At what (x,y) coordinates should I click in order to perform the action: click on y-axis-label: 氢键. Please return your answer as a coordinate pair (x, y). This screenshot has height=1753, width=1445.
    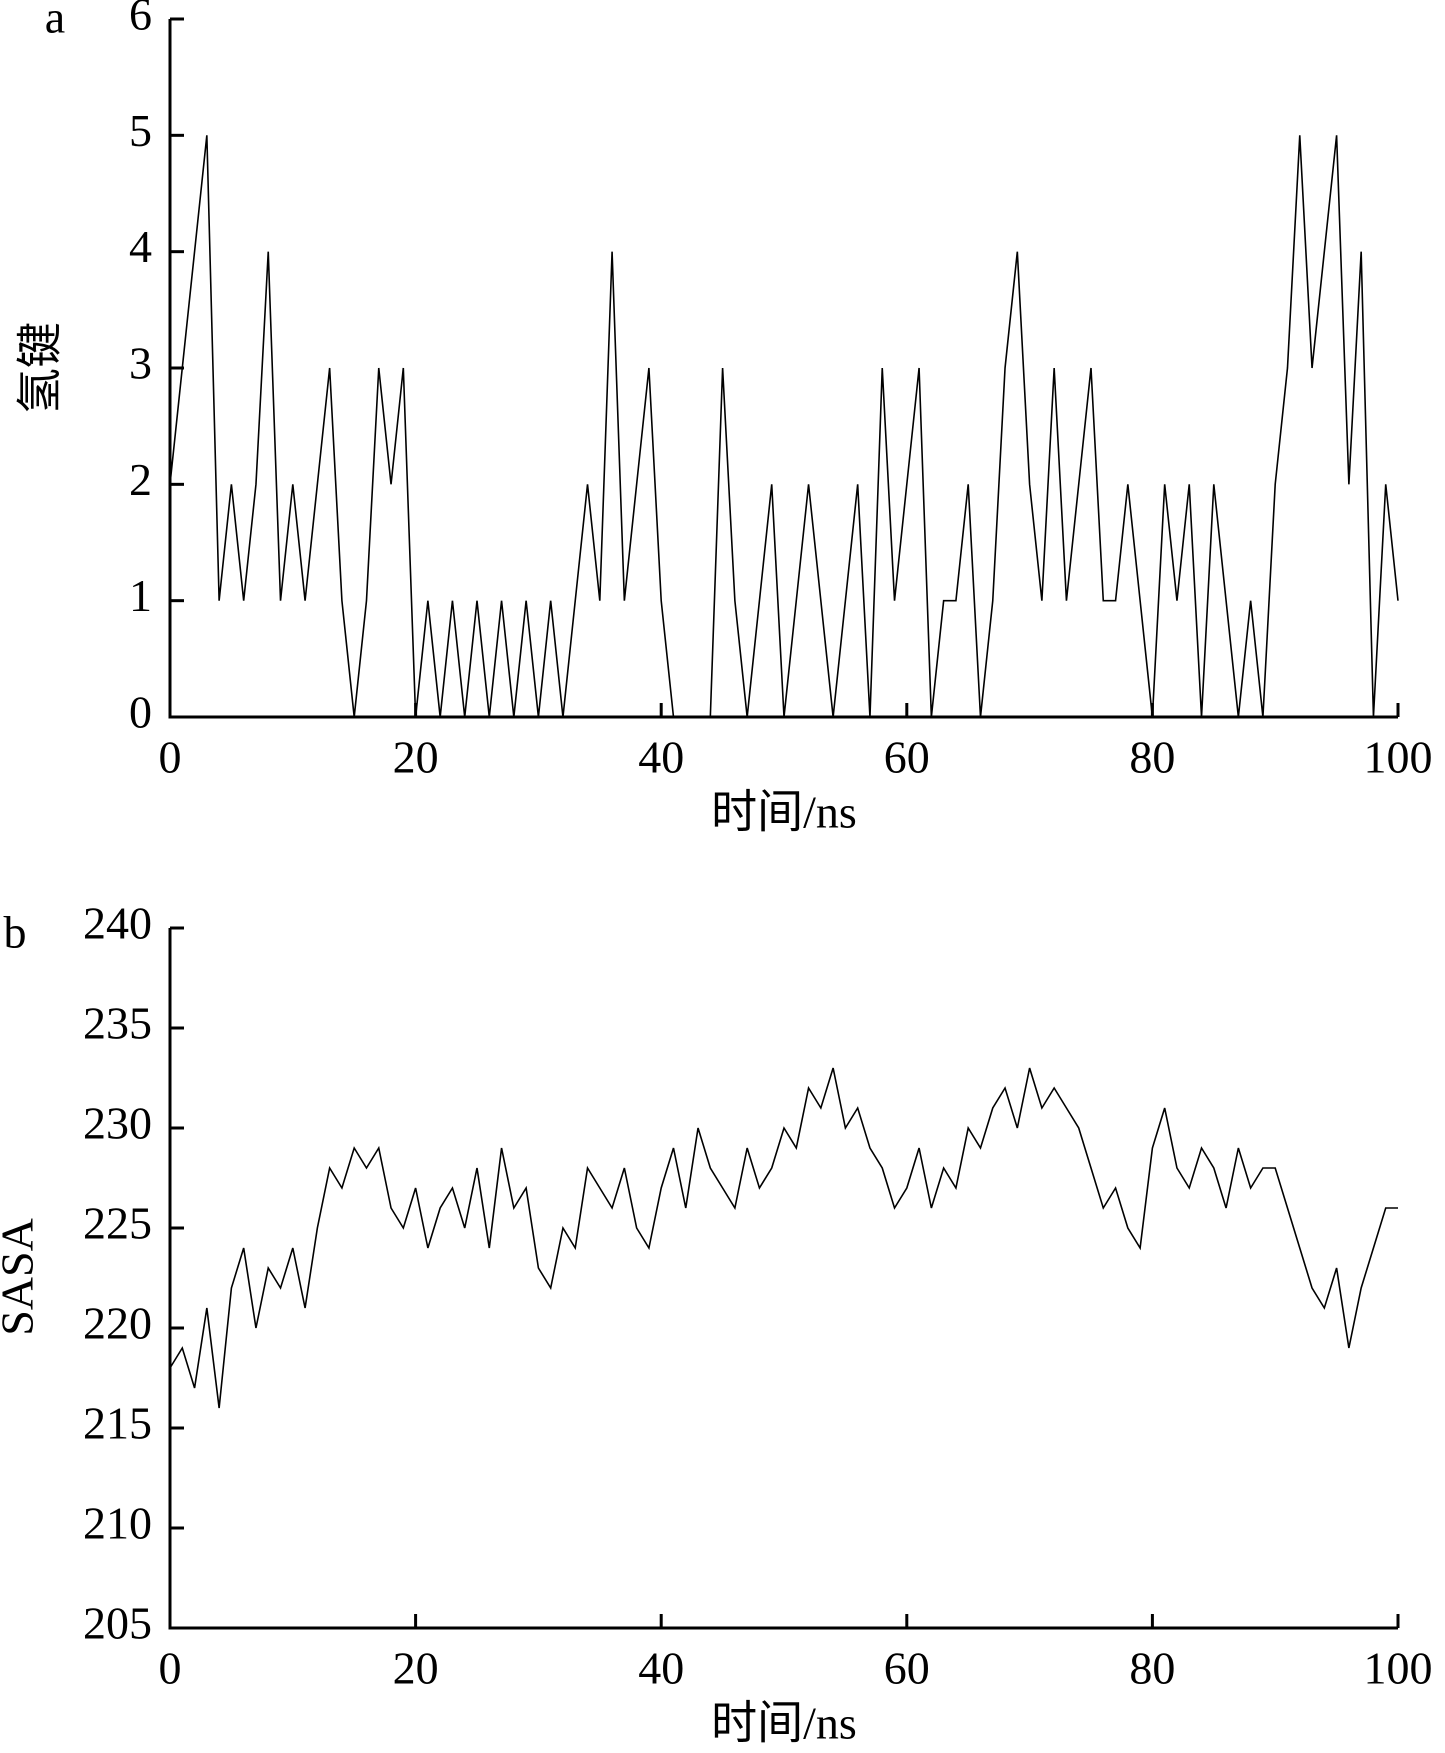
    Looking at the image, I should click on (40, 368).